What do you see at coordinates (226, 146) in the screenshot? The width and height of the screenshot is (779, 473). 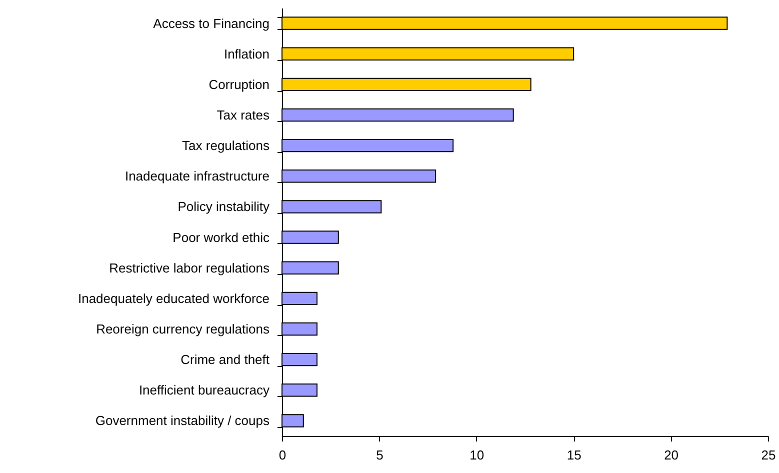 I see `y-tick-label: Tax regulations` at bounding box center [226, 146].